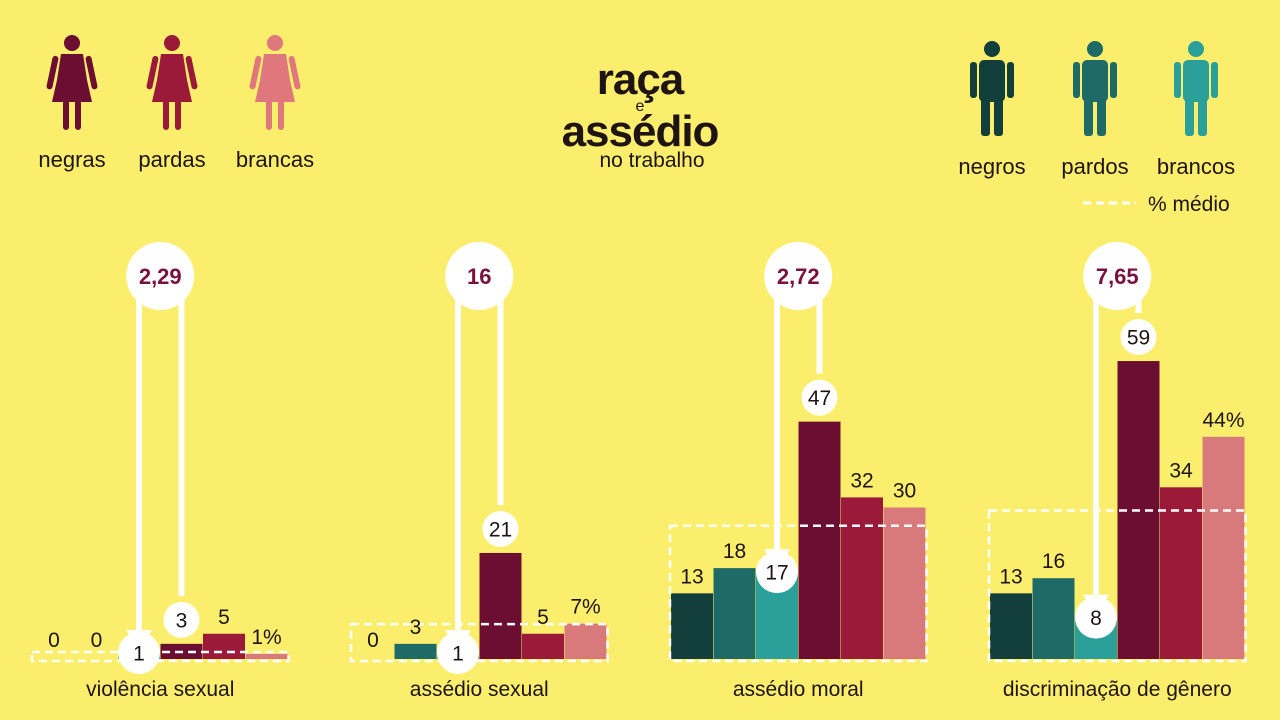 The height and width of the screenshot is (720, 1280). I want to click on value-label-negros-discriminação-de-gênero: 13, so click(1010, 576).